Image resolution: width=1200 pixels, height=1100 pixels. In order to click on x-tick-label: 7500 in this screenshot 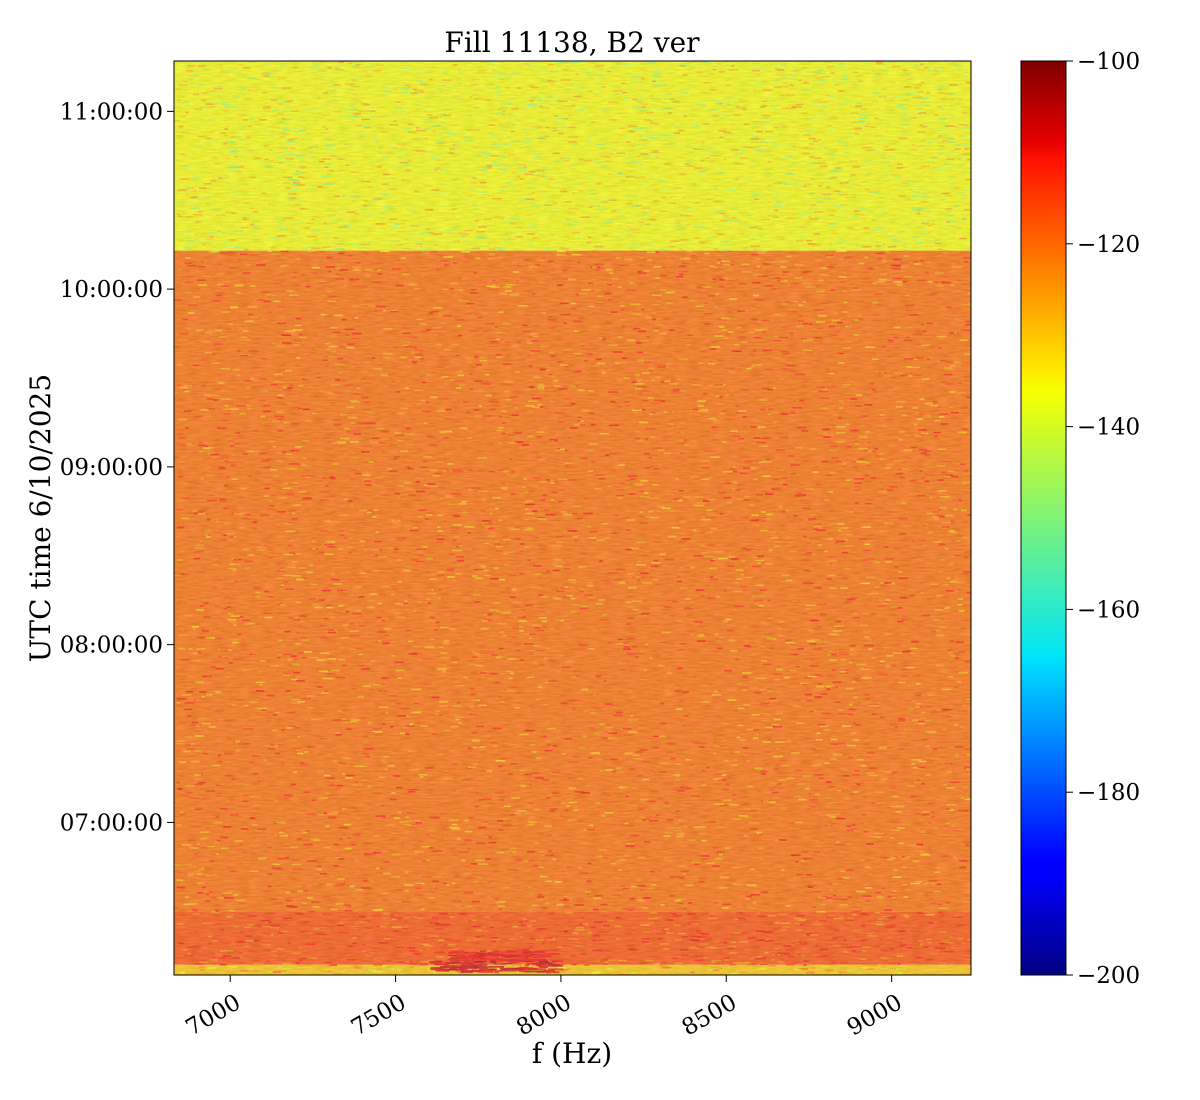, I will do `click(379, 1016)`.